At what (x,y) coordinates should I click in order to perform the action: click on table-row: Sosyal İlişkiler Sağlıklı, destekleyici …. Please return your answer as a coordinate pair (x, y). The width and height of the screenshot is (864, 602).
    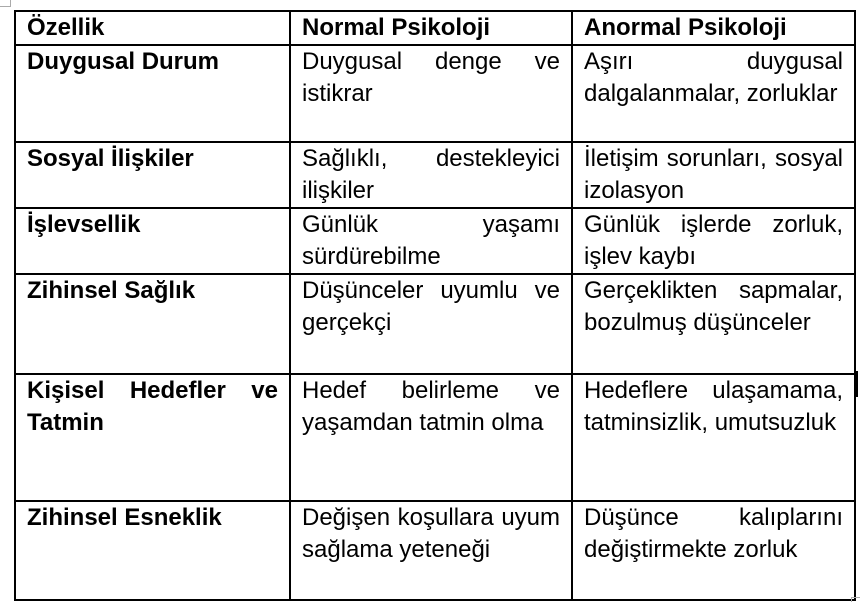
    Looking at the image, I should click on (435, 175).